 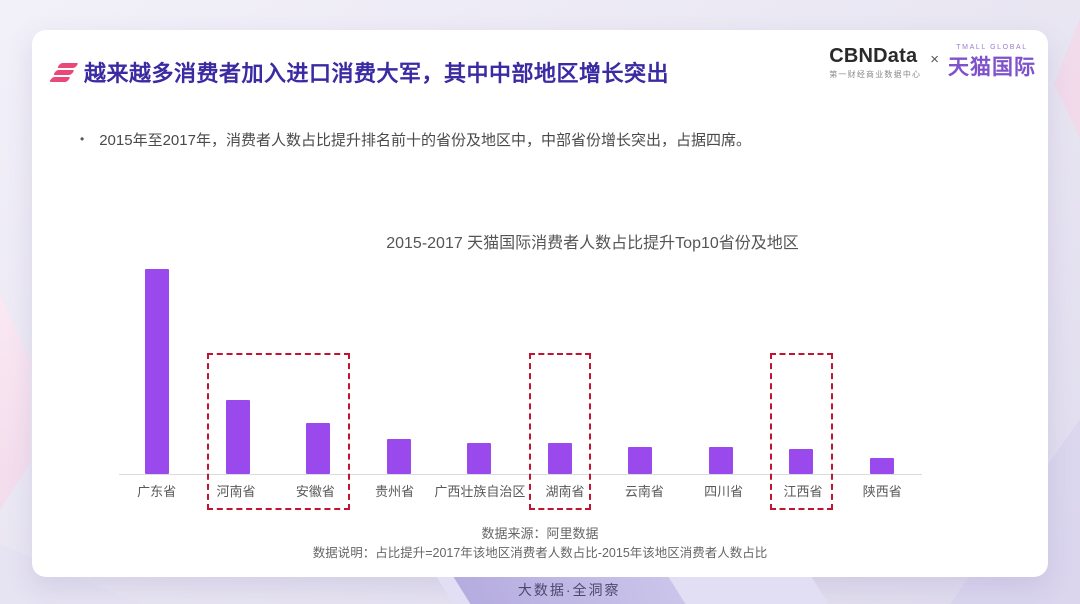 What do you see at coordinates (565, 491) in the screenshot?
I see `category-label: 湖南省` at bounding box center [565, 491].